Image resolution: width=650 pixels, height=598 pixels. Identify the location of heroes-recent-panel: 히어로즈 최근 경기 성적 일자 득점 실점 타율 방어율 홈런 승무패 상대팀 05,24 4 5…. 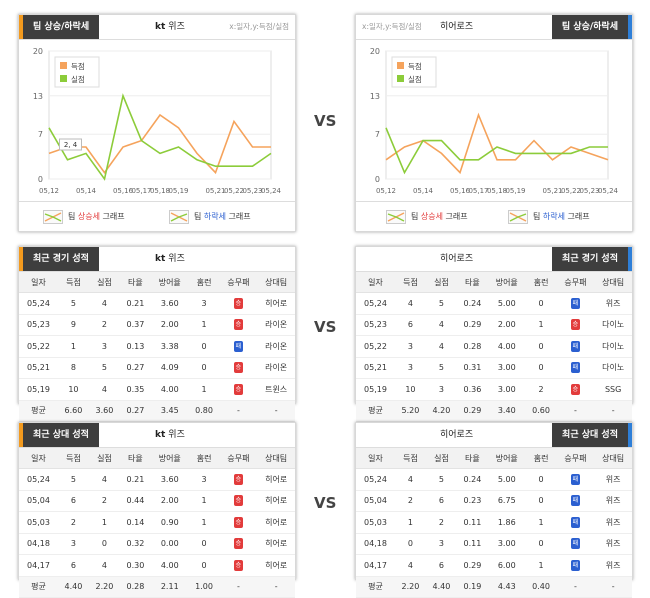
(494, 334).